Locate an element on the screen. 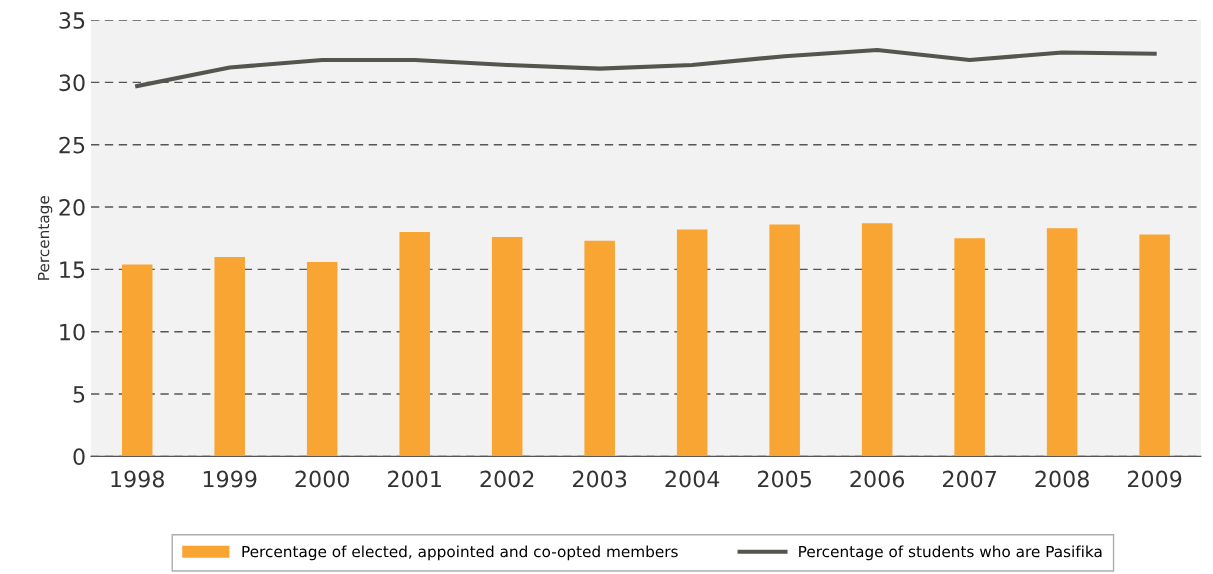 This screenshot has height=574, width=1213. x-tick-label: 2003 is located at coordinates (600, 479).